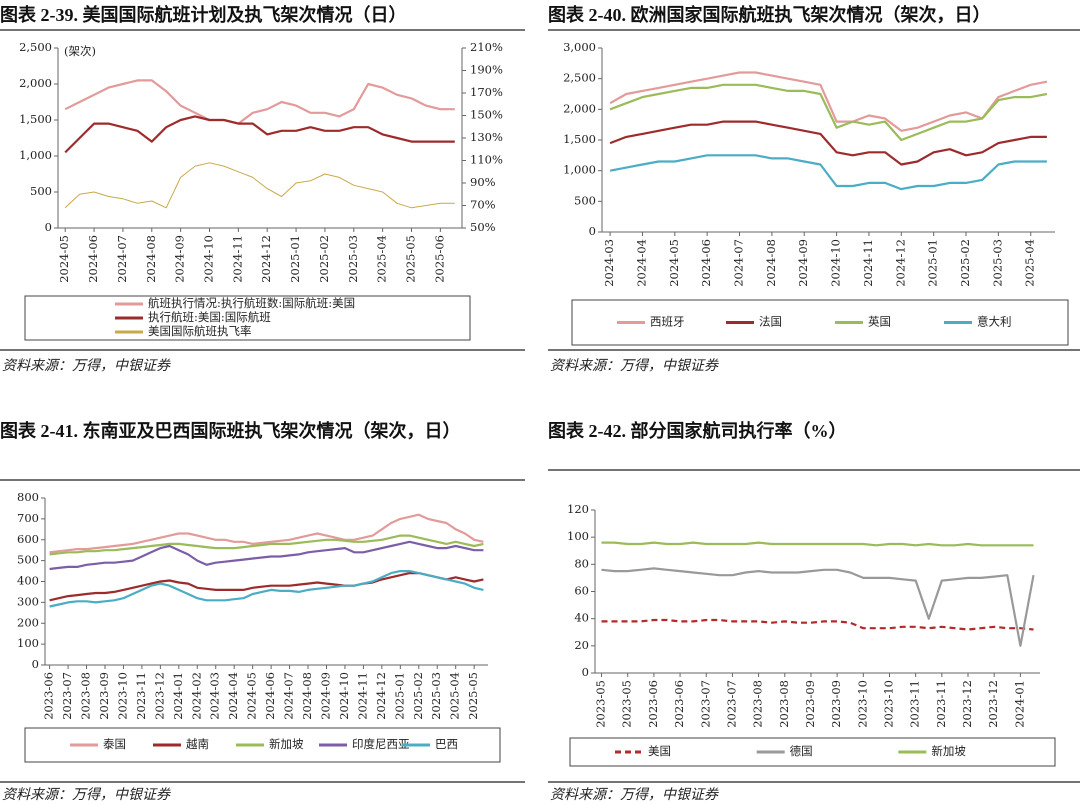 Image resolution: width=1080 pixels, height=804 pixels. What do you see at coordinates (486, 115) in the screenshot?
I see `y2-tick-label: 150%` at bounding box center [486, 115].